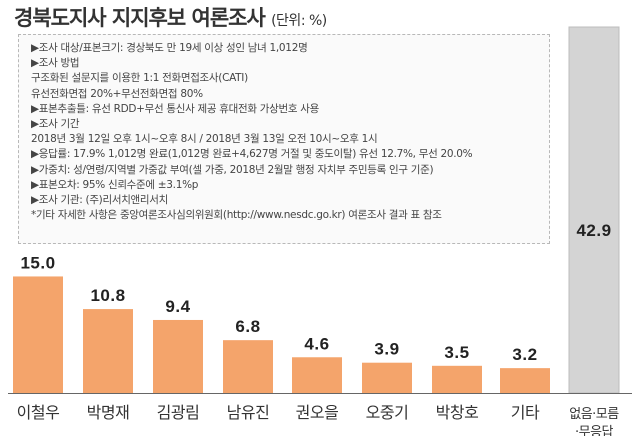 The height and width of the screenshot is (436, 640). I want to click on chart-title: 경북도지사 지지후보 여론조사 (단위: %), so click(170, 17).